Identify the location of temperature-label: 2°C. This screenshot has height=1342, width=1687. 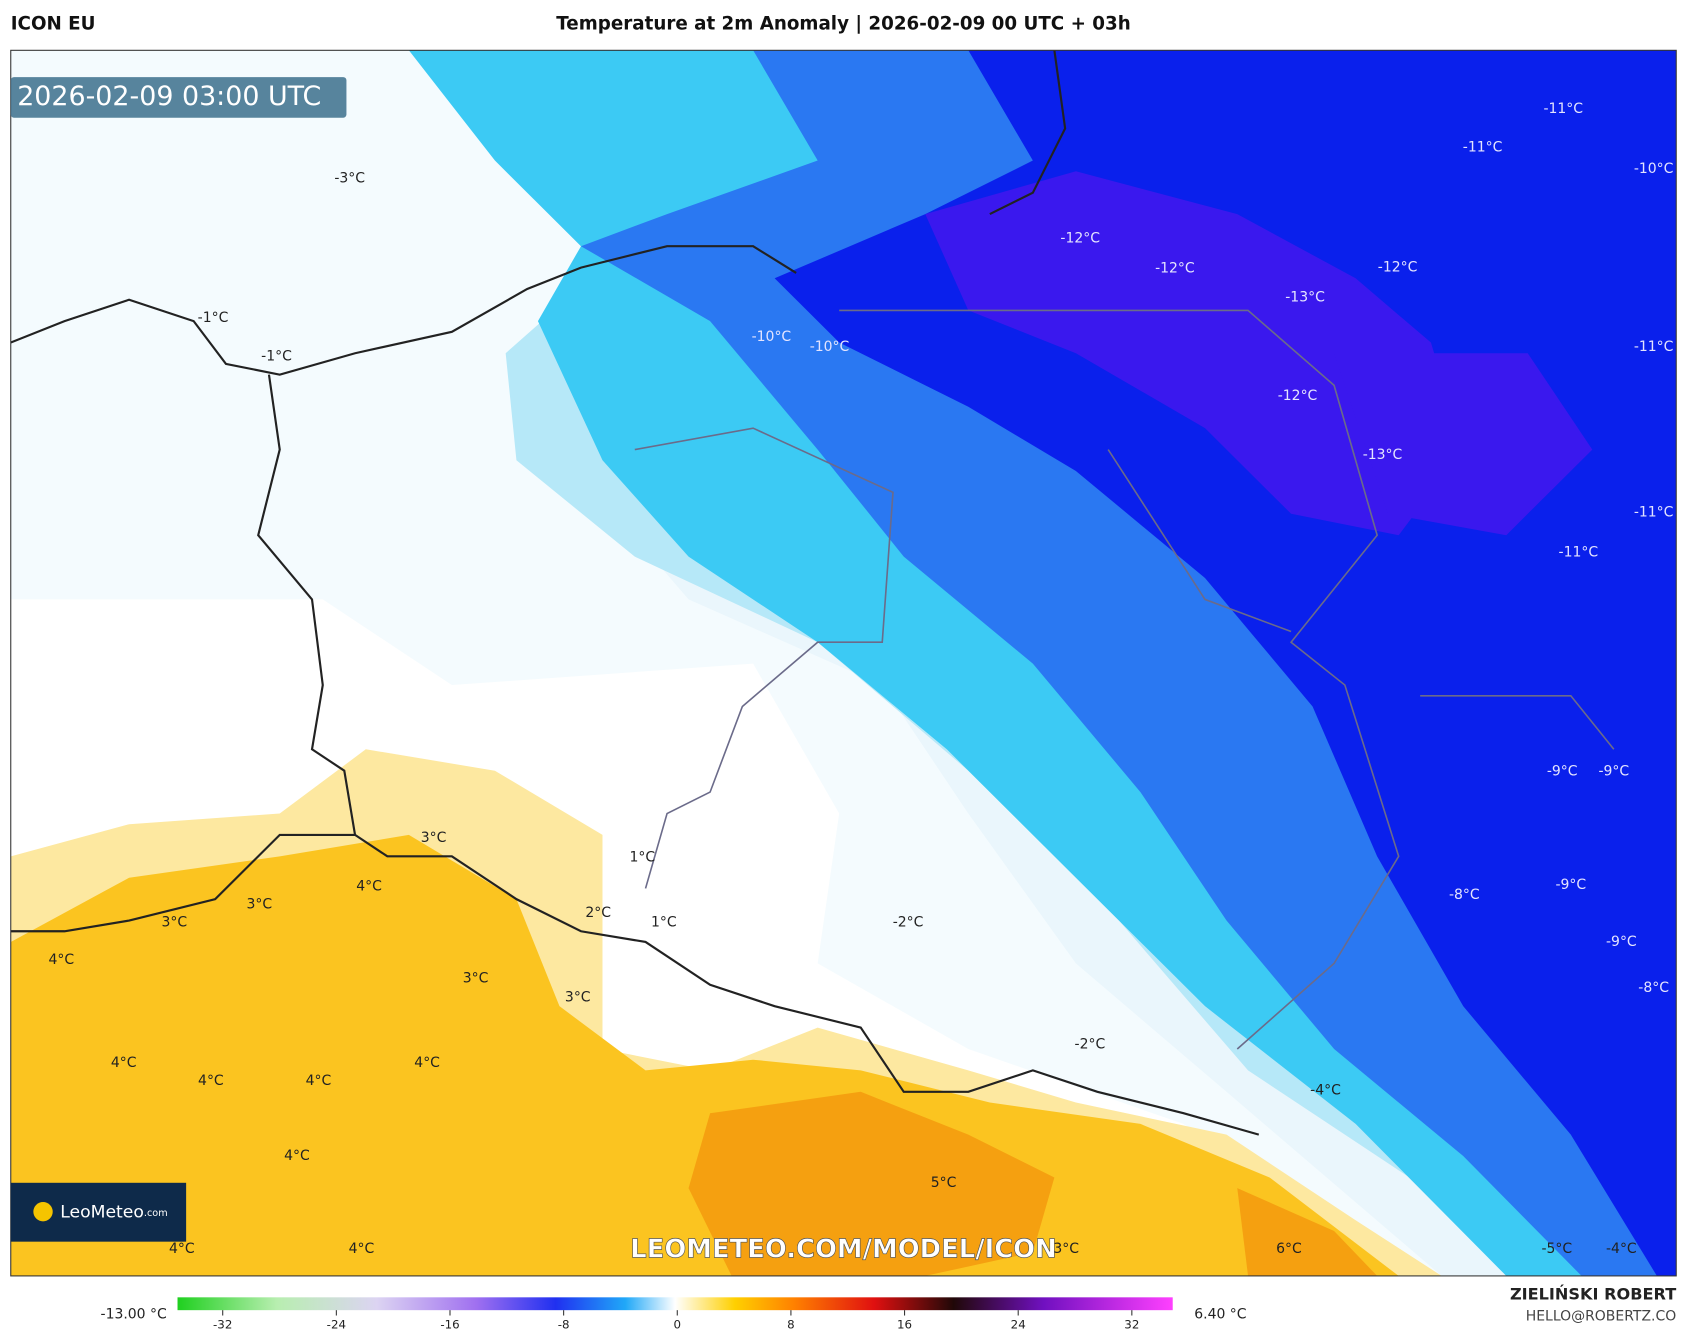
(598, 913).